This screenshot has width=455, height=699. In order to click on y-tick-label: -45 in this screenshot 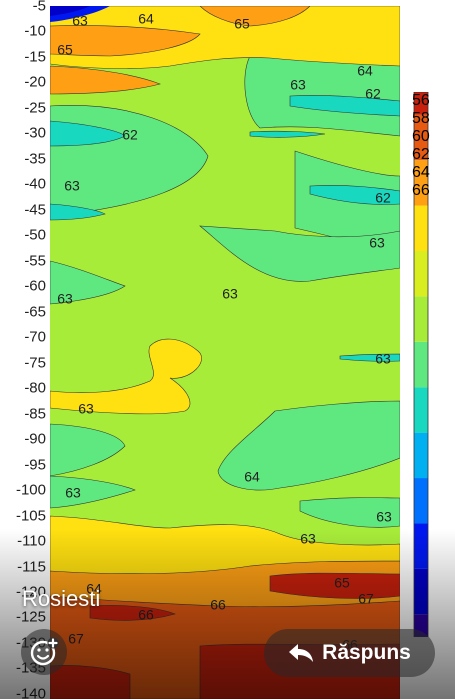, I will do `click(35, 210)`.